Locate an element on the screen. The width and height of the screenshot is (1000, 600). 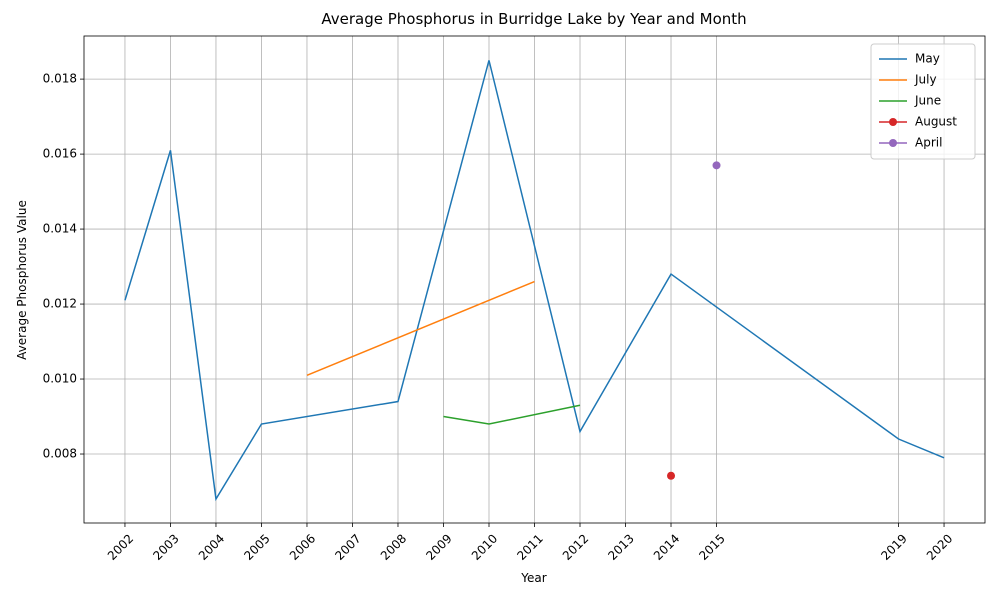
legend-label: April is located at coordinates (928, 143).